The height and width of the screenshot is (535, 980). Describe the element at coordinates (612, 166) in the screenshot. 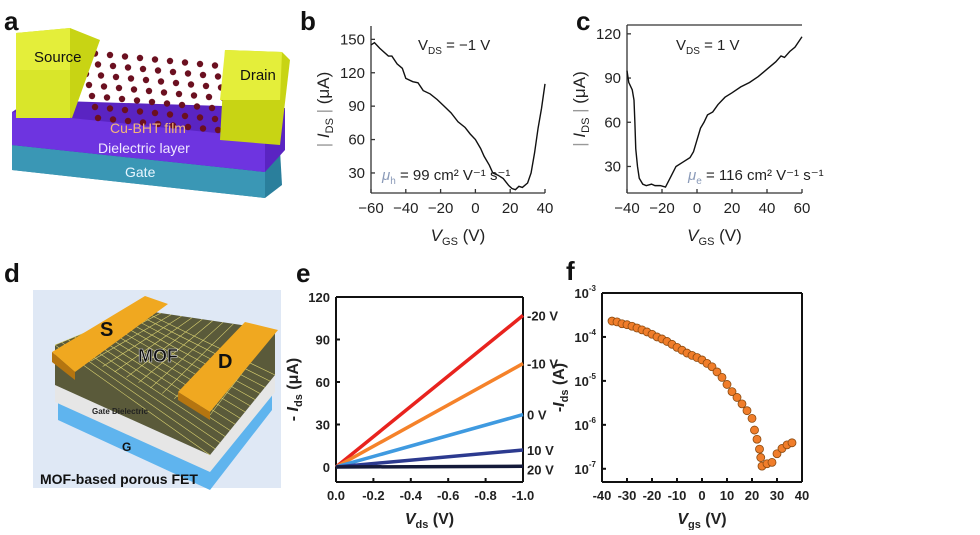

I see `y-tick-label: 30` at that location.